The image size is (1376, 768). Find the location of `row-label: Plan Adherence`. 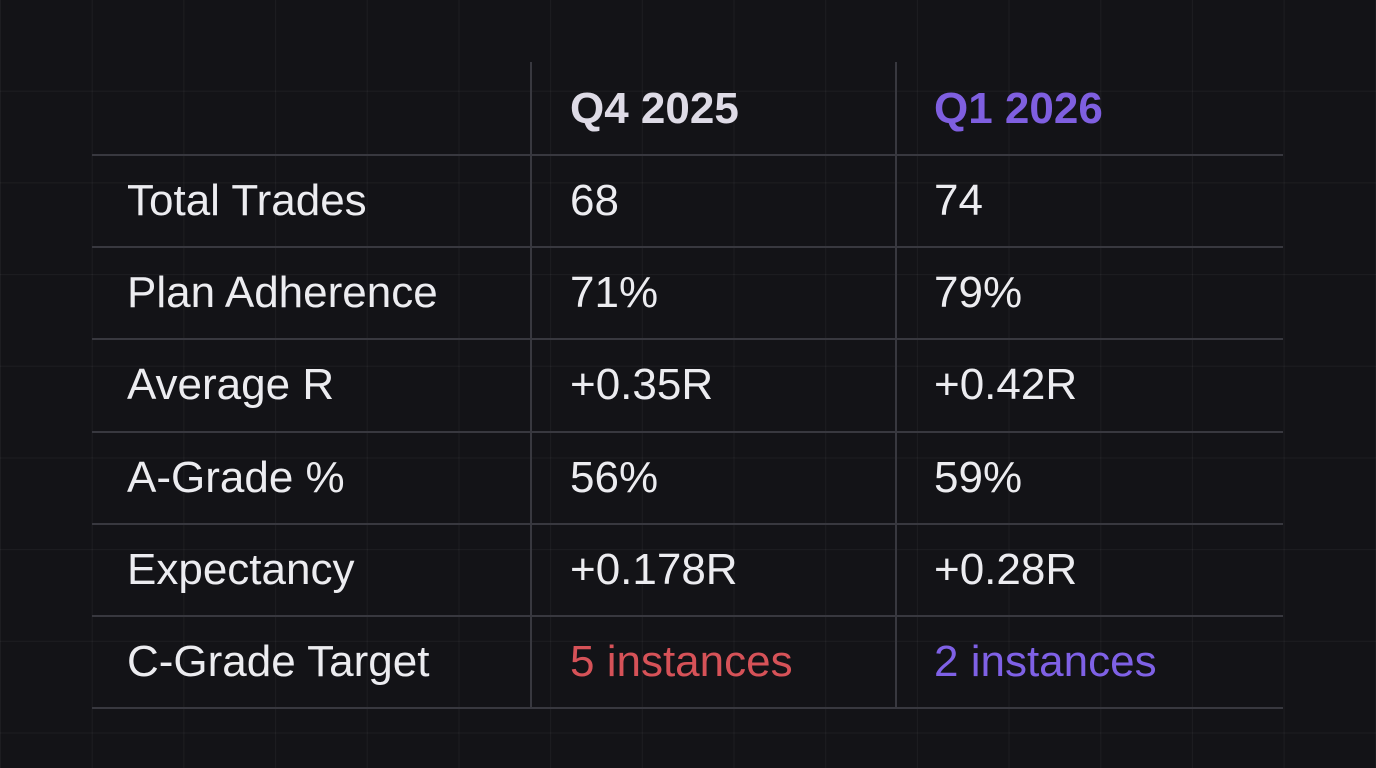

row-label: Plan Adherence is located at coordinates (282, 293).